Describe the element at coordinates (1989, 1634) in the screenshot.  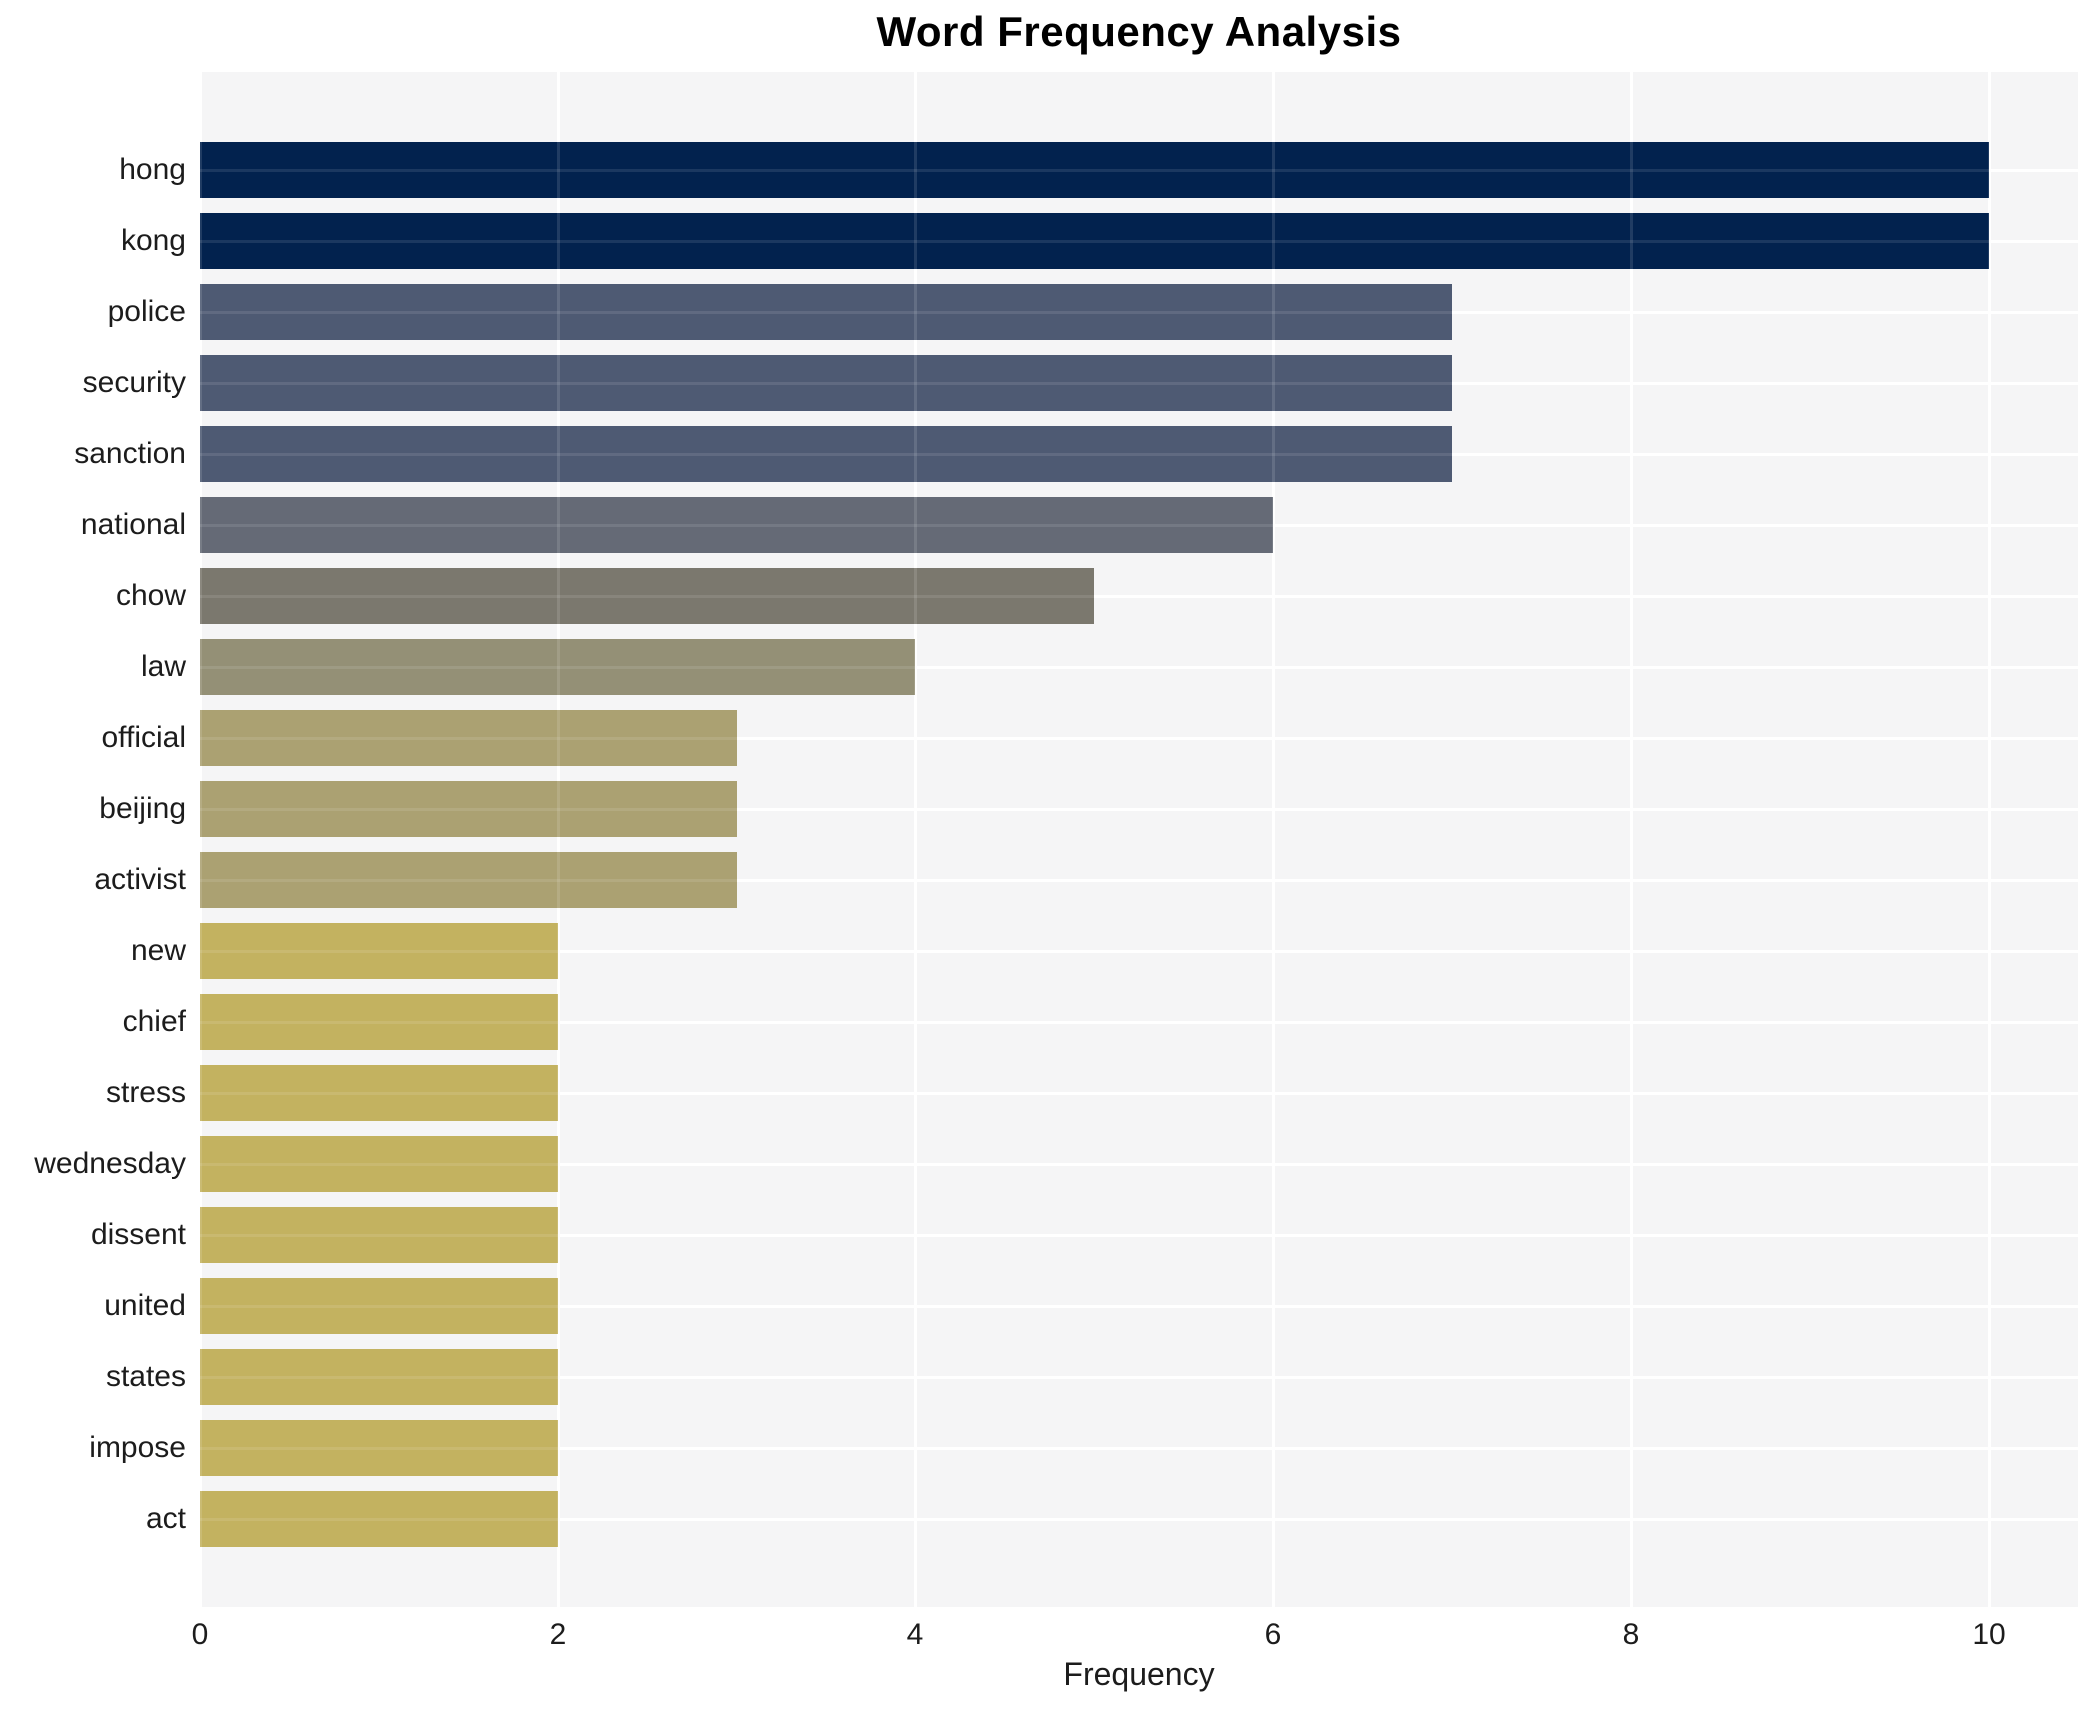
I see `x-tick-label-10: 10` at that location.